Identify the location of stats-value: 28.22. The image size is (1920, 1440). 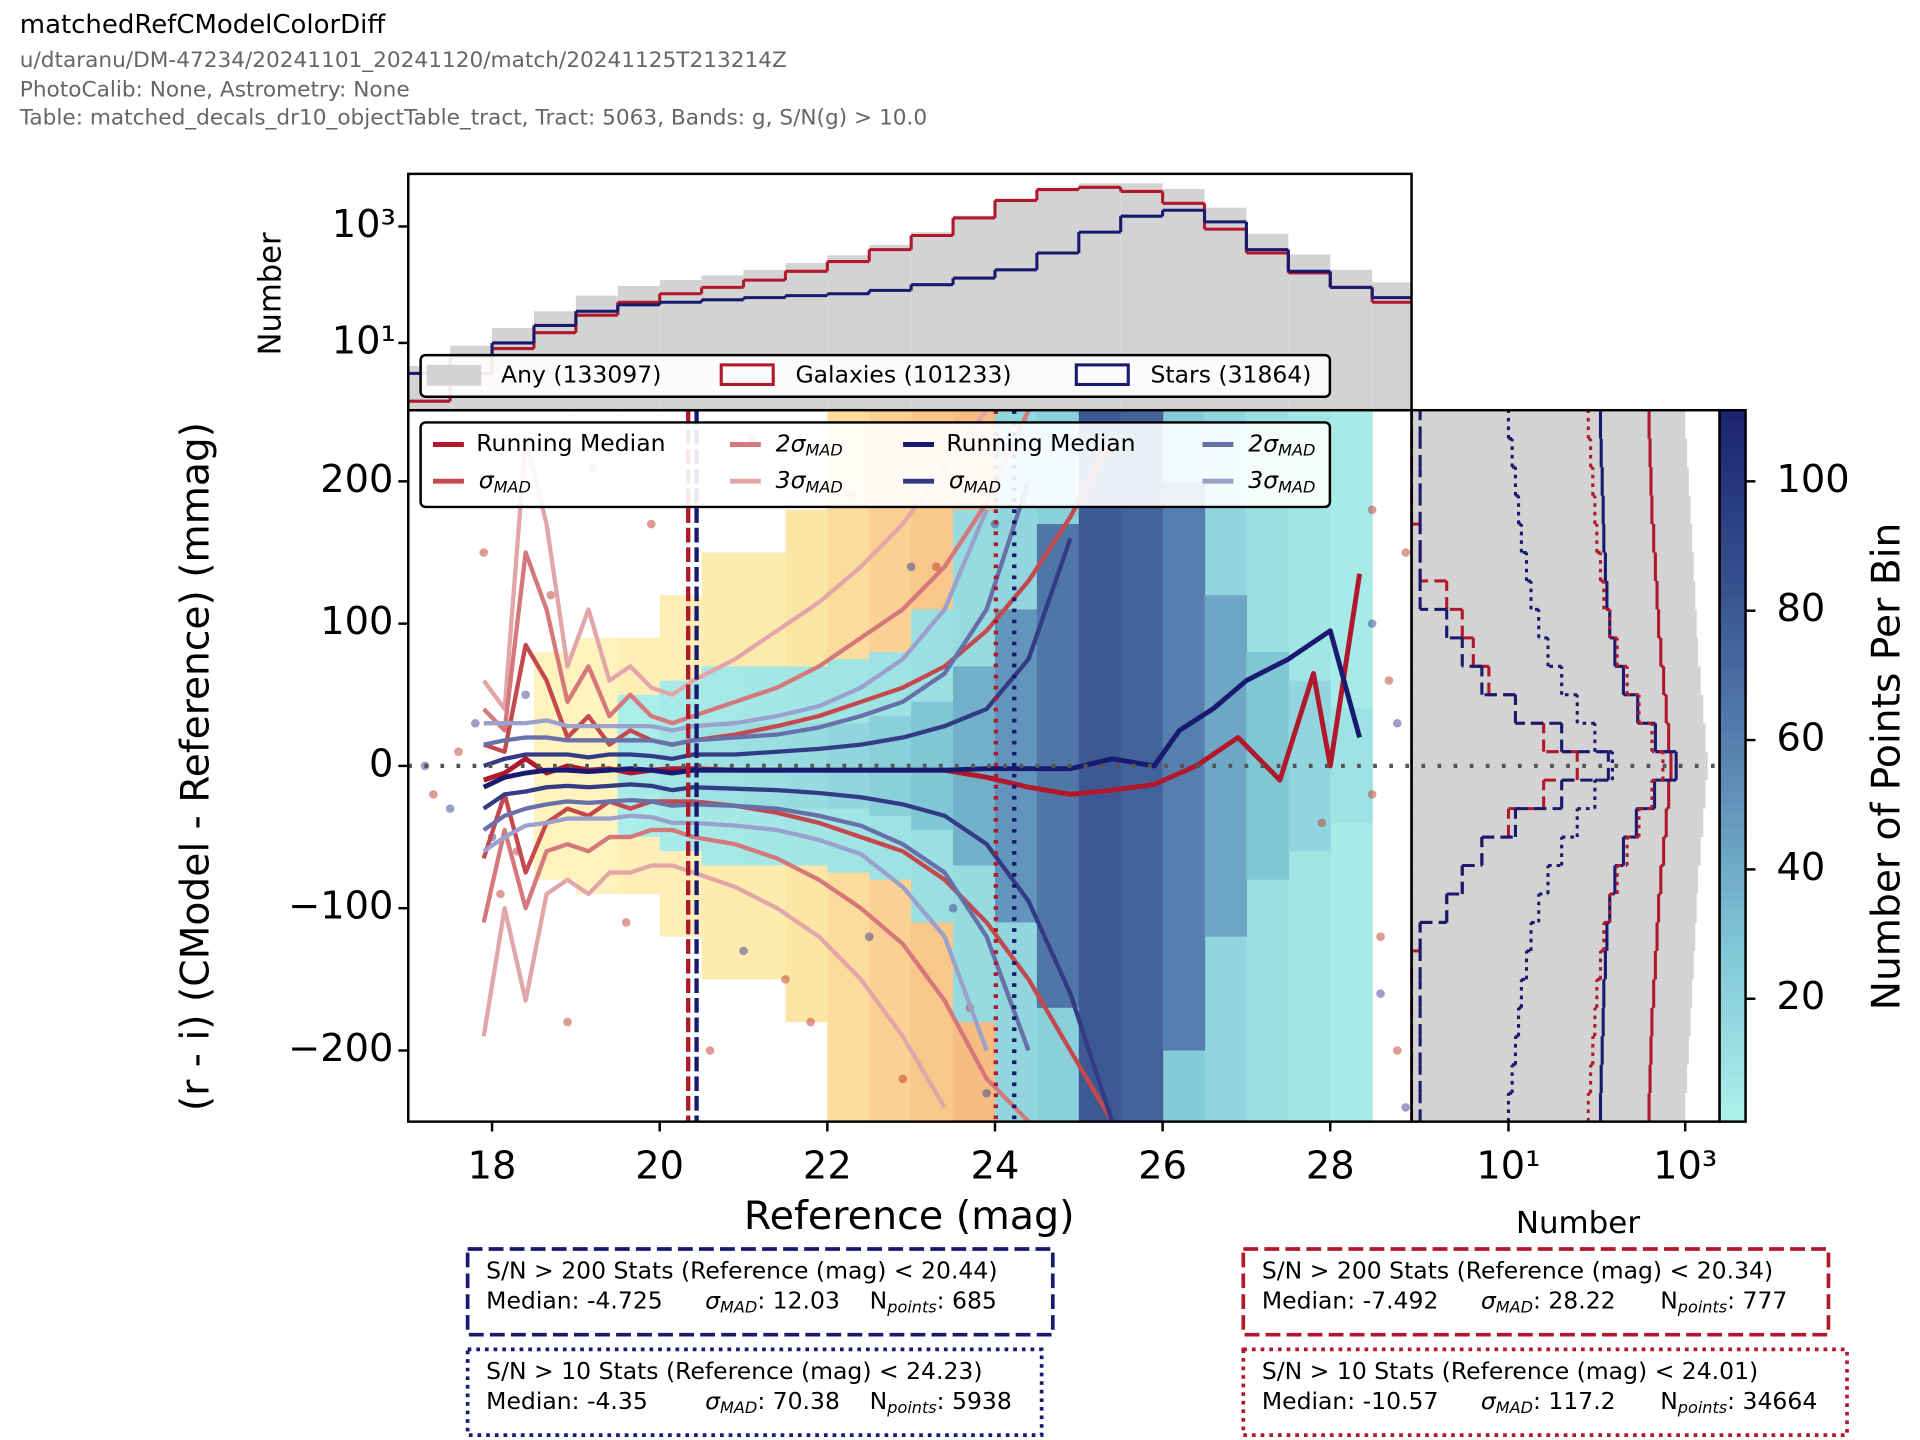
(1581, 1300).